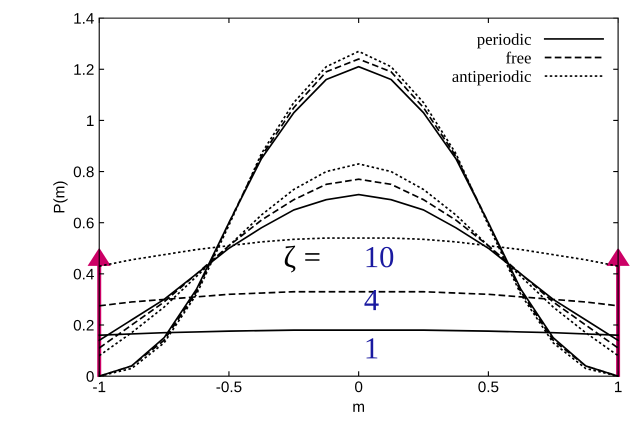  What do you see at coordinates (84, 69) in the screenshot?
I see `y-tick-label: 1.2` at bounding box center [84, 69].